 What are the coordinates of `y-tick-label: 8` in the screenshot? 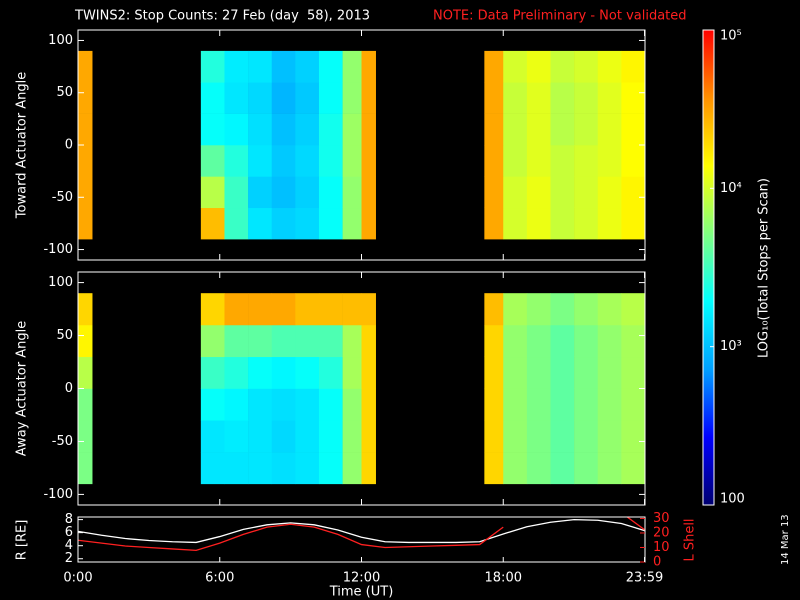 It's located at (69, 519).